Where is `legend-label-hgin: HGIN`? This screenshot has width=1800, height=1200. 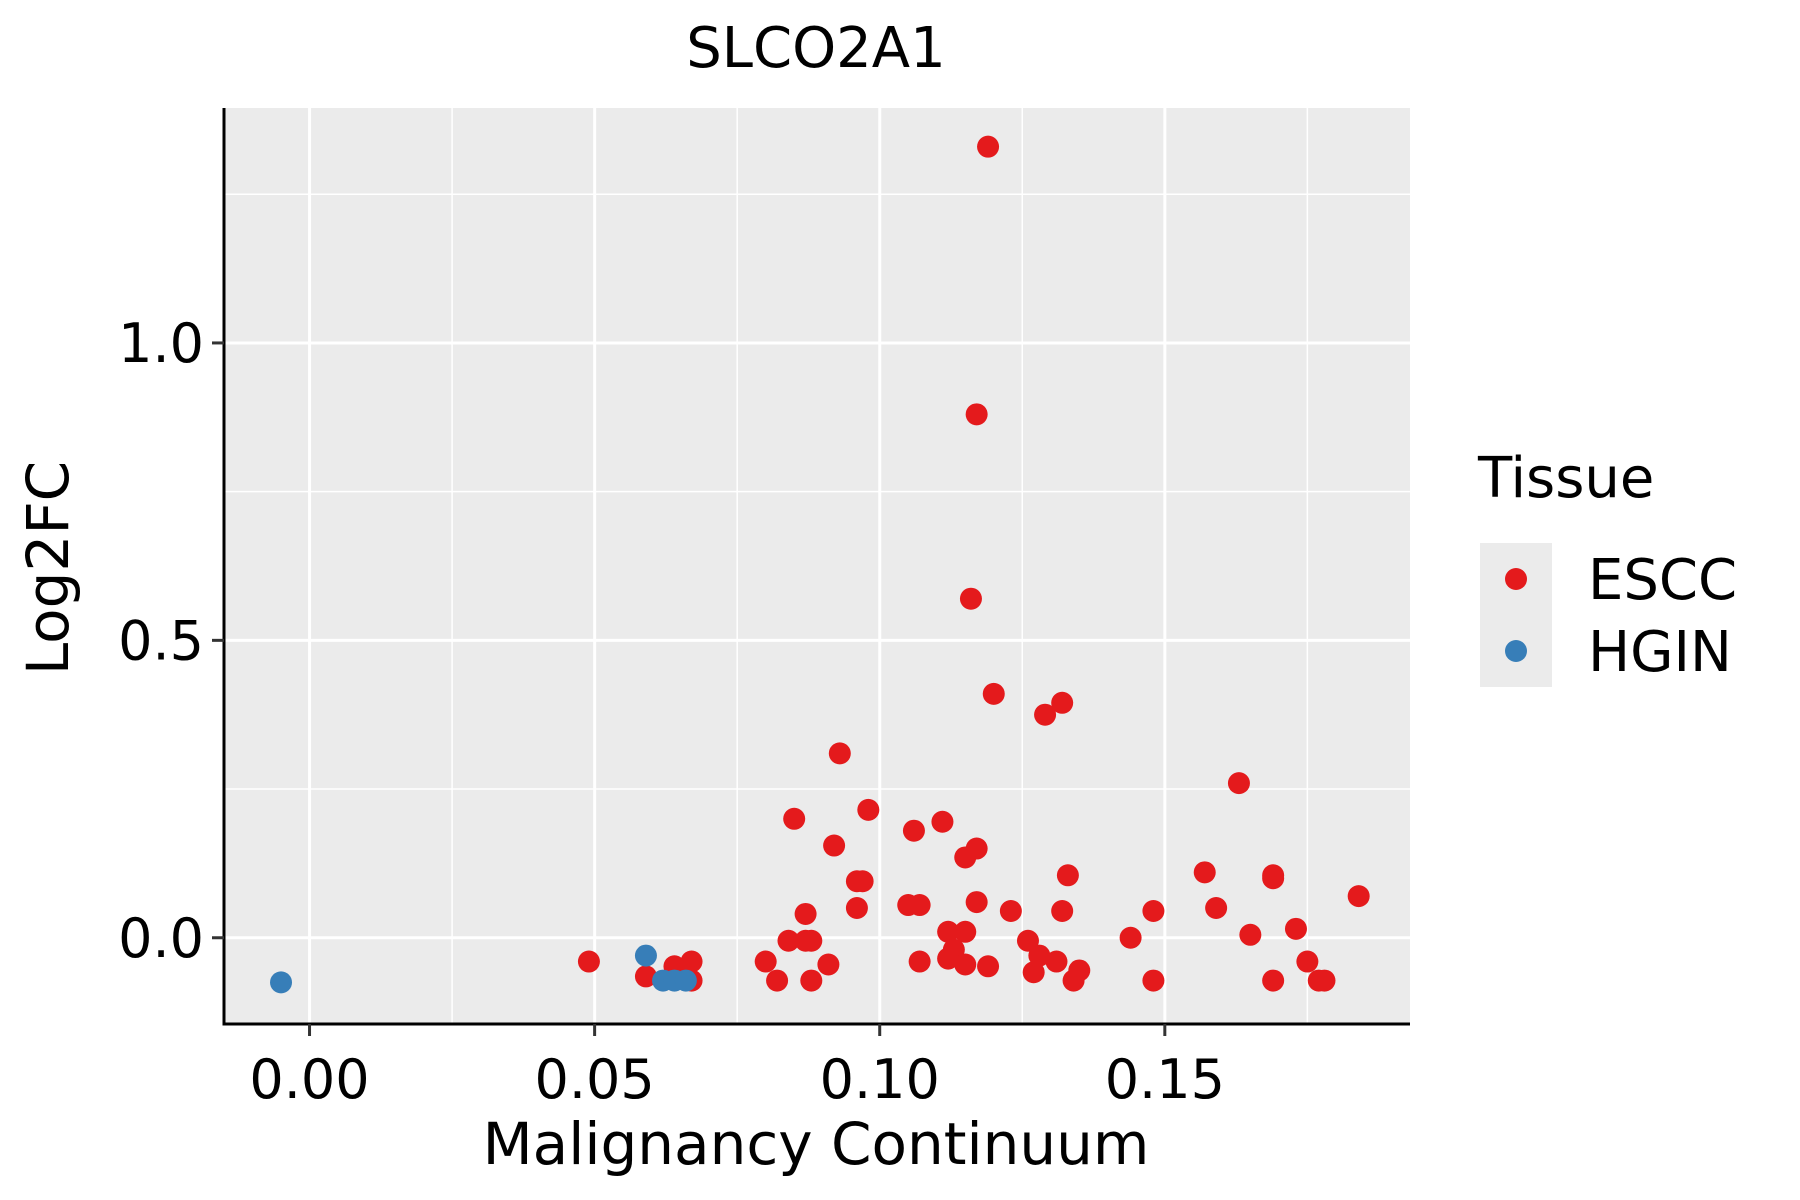 legend-label-hgin: HGIN is located at coordinates (1660, 652).